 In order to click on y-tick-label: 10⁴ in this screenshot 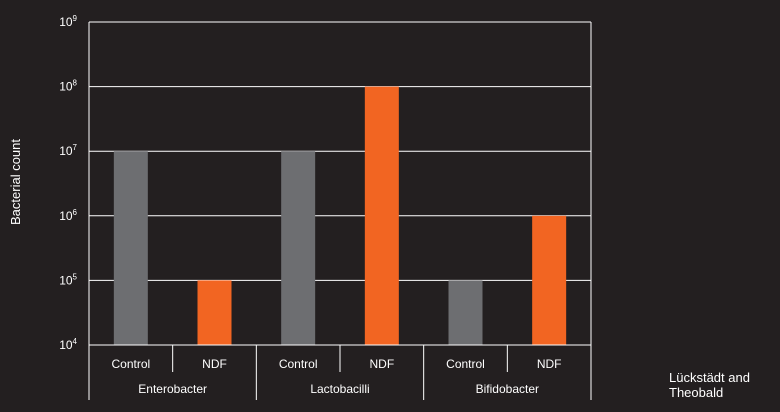, I will do `click(68, 344)`.